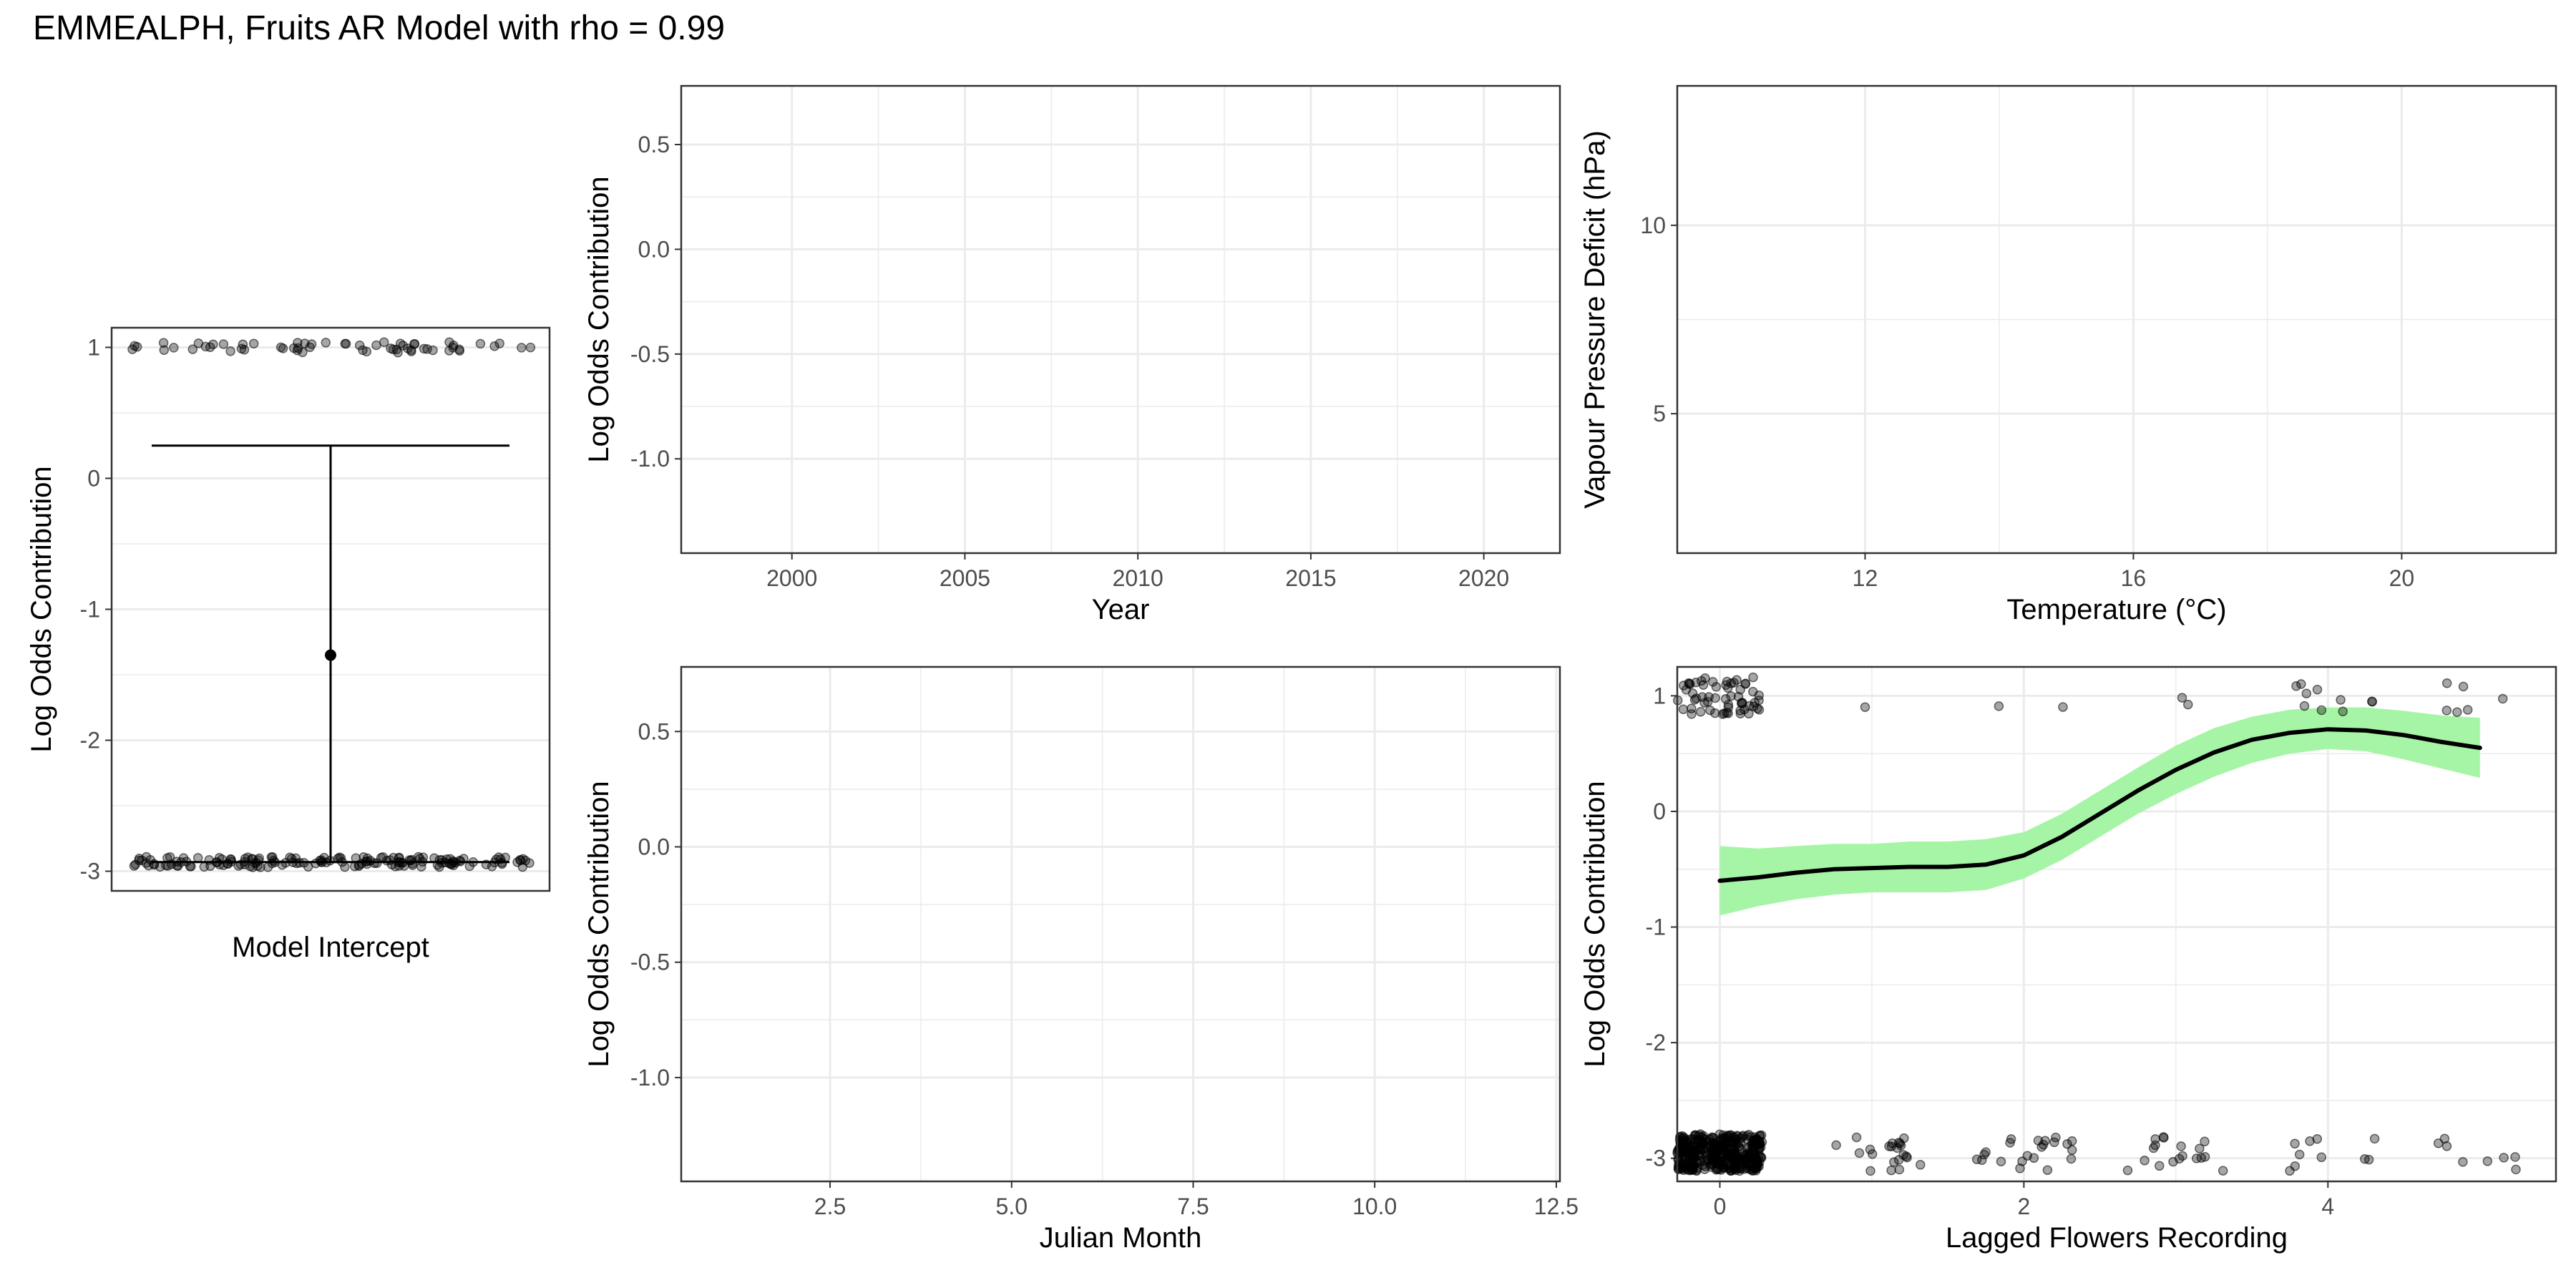 The image size is (2576, 1288). Describe the element at coordinates (791, 578) in the screenshot. I see `x-tick-label: 2000` at that location.